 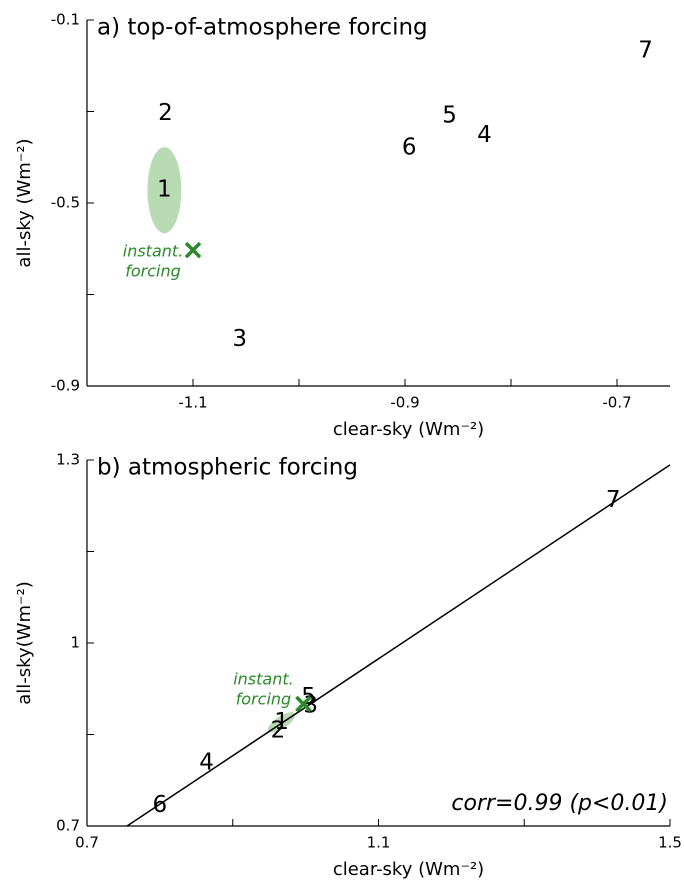 What do you see at coordinates (24, 202) in the screenshot?
I see `y-axis-title: all-sky (Wm⁻²)` at bounding box center [24, 202].